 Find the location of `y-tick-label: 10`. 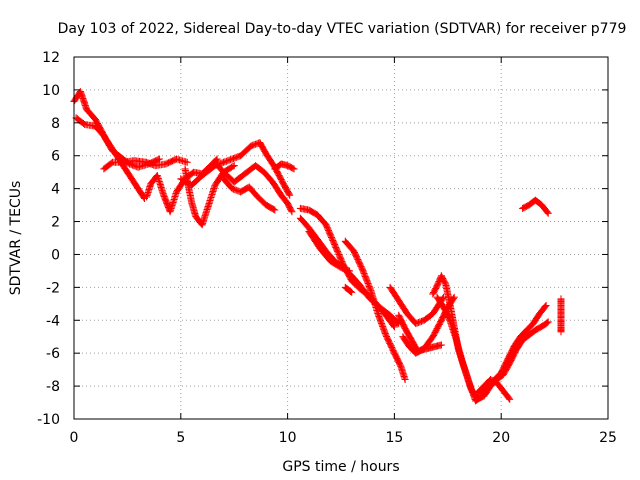

y-tick-label: 10 is located at coordinates (51, 91).